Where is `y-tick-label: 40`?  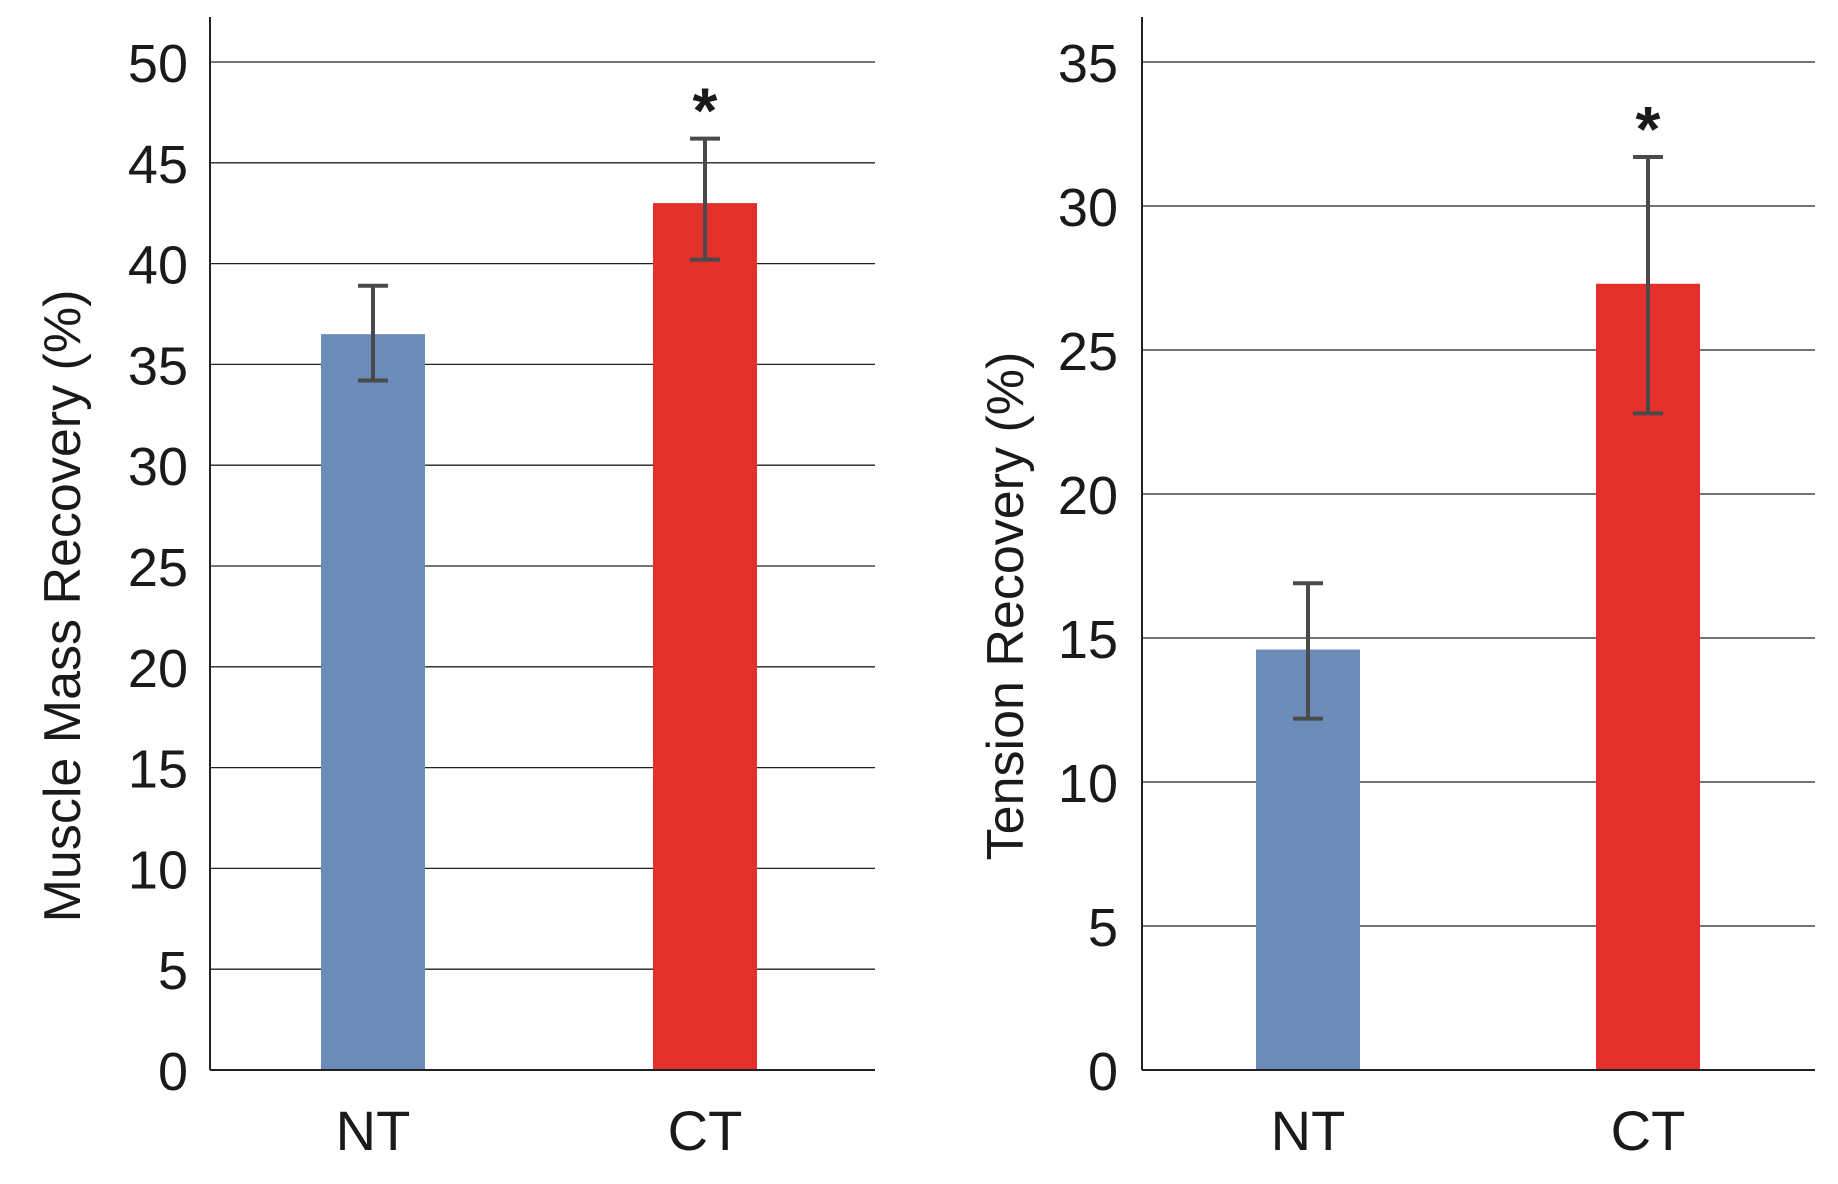
y-tick-label: 40 is located at coordinates (158, 266).